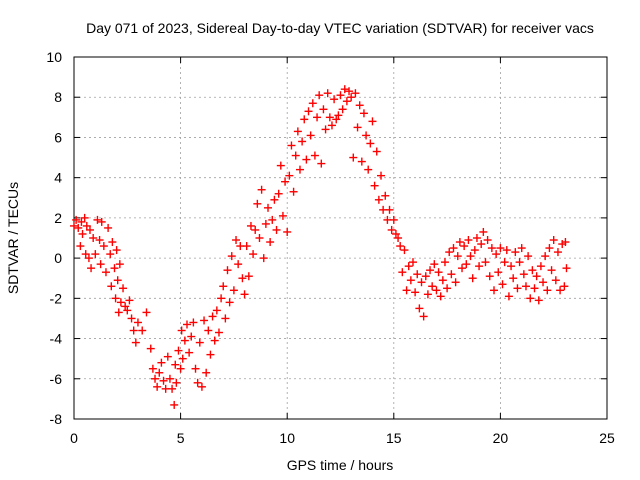 The width and height of the screenshot is (640, 480). Describe the element at coordinates (13, 238) in the screenshot. I see `y-axis-label: SDTVAR / TECUs` at that location.